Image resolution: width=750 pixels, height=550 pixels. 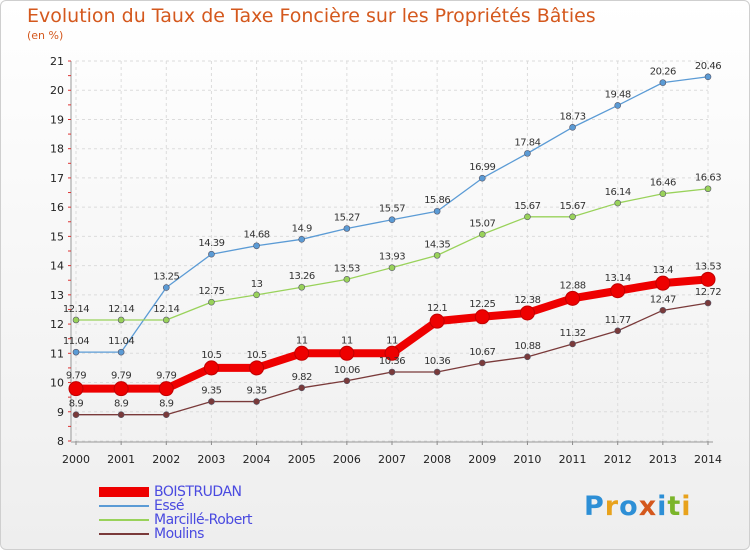 What do you see at coordinates (527, 142) in the screenshot?
I see `data-label: 17.84` at bounding box center [527, 142].